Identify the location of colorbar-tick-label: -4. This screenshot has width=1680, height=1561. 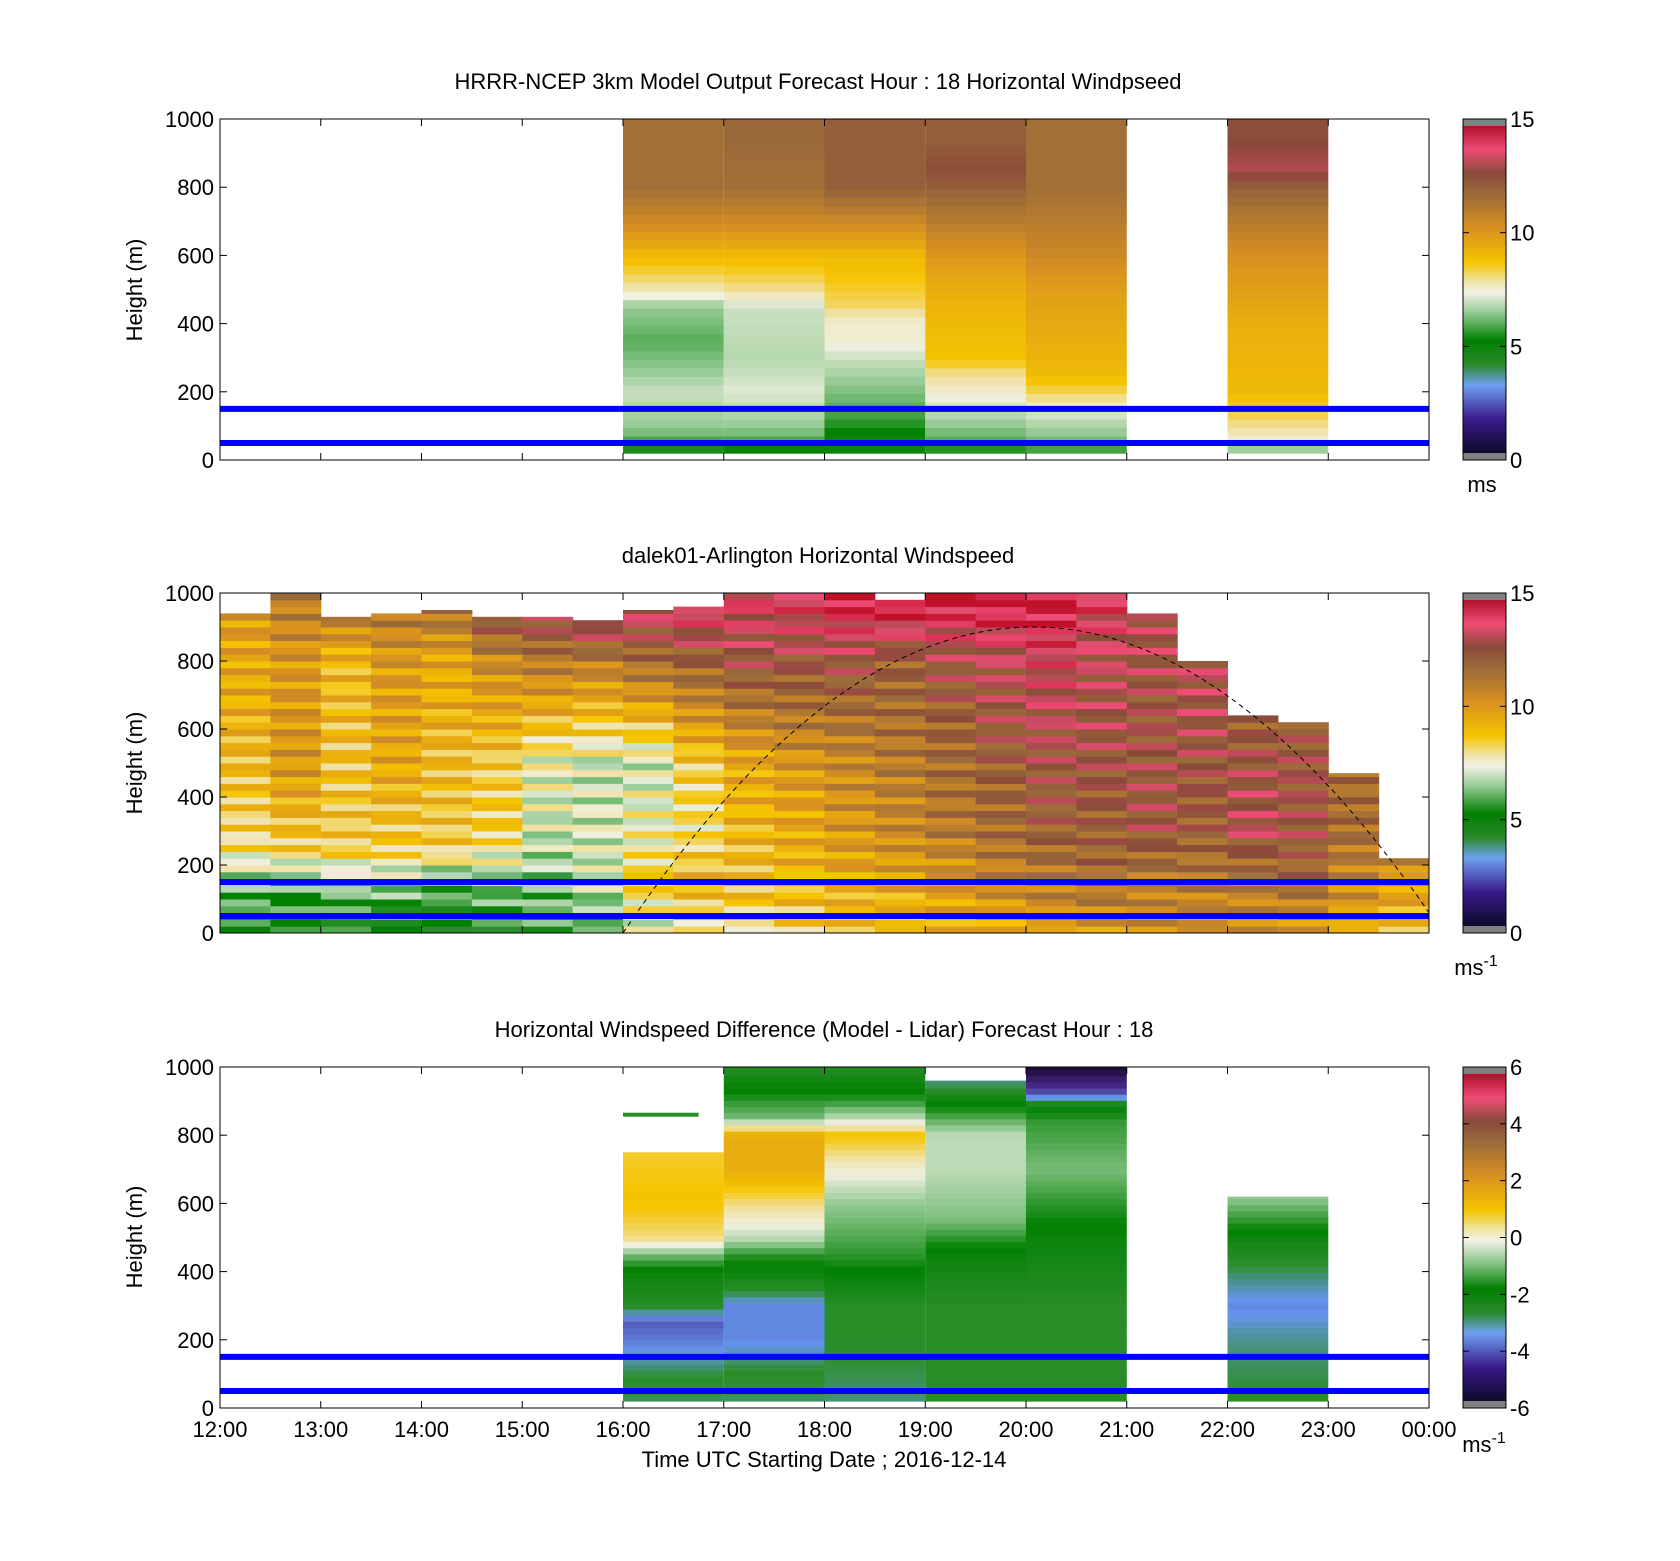
(1520, 1351).